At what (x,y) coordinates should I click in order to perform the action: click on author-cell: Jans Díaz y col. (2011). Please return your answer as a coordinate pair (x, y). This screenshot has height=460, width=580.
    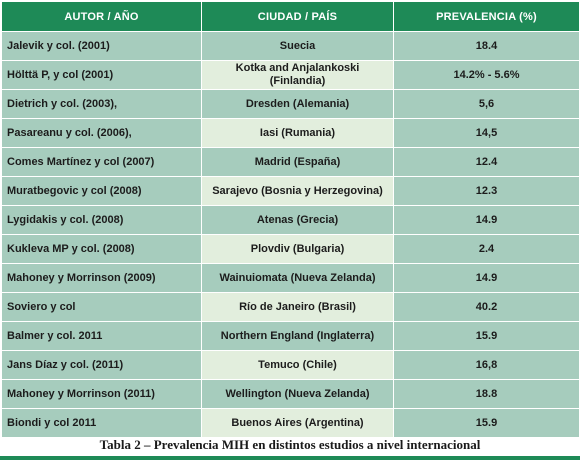
    Looking at the image, I should click on (101, 365).